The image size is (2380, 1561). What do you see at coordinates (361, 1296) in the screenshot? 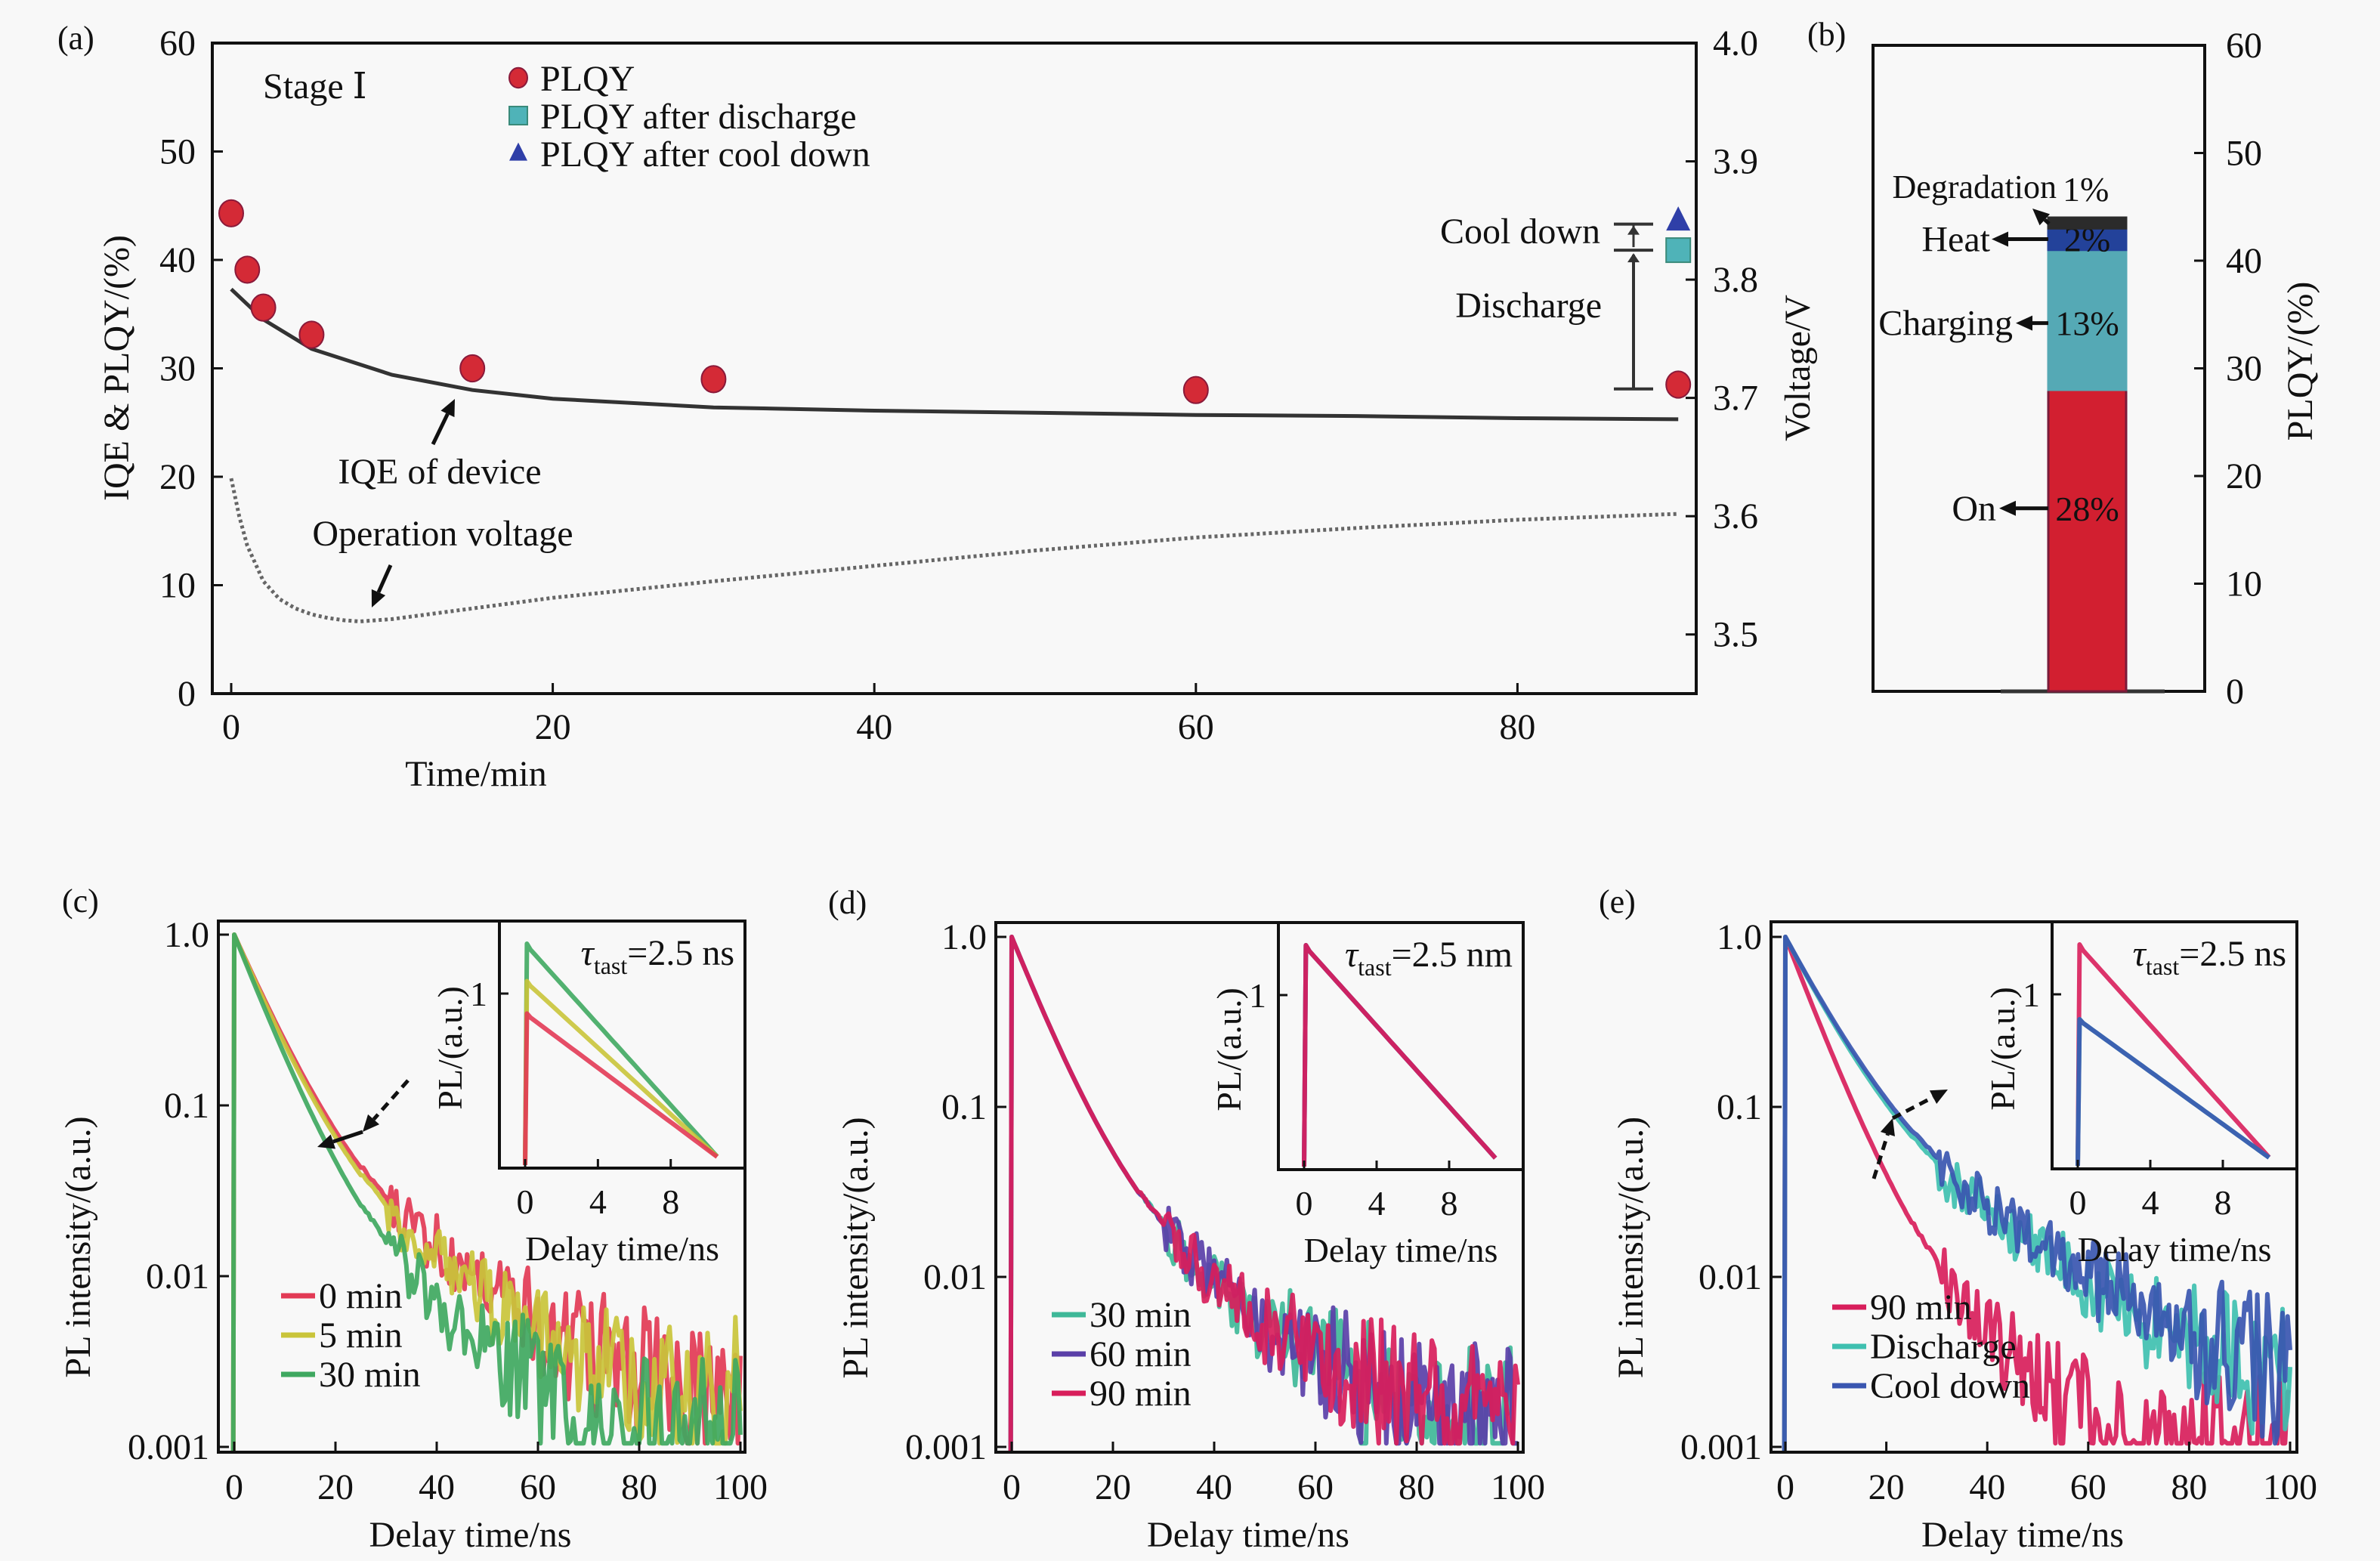
I see `legend-label: 0 min` at bounding box center [361, 1296].